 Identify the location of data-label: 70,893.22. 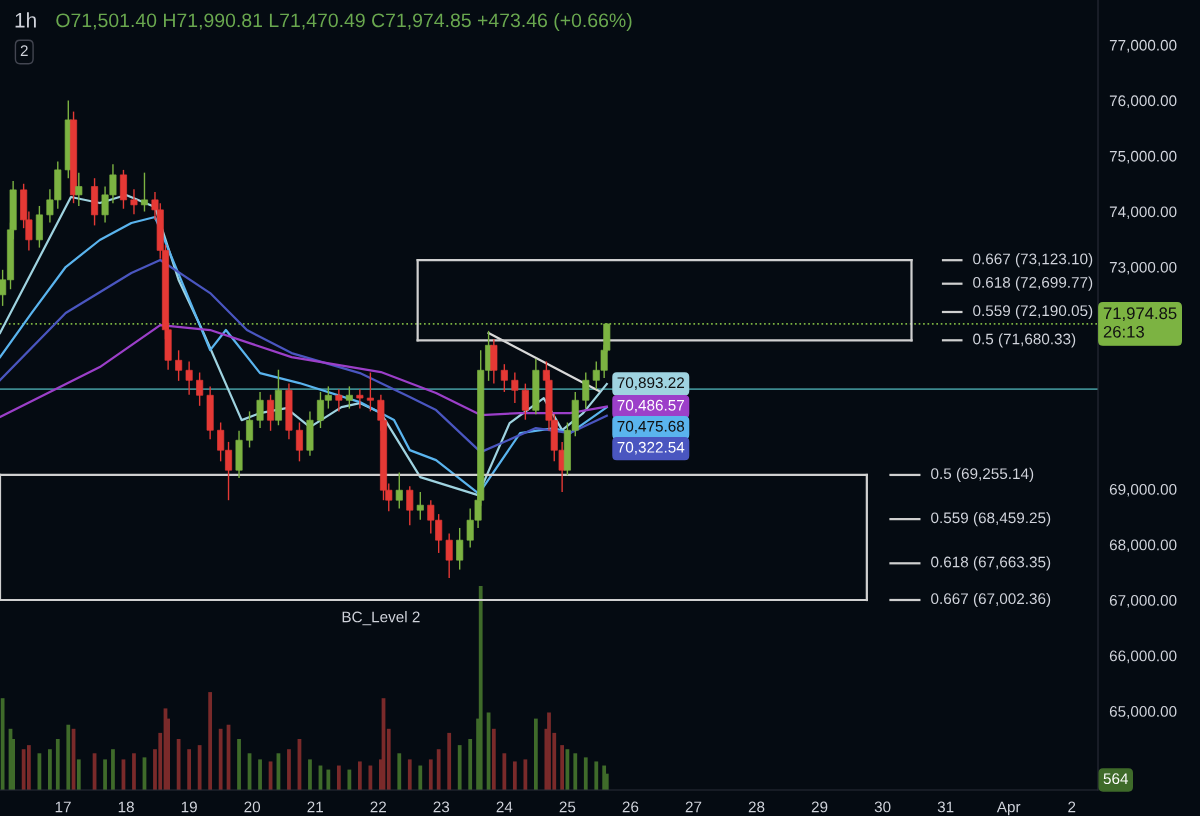
(650, 383).